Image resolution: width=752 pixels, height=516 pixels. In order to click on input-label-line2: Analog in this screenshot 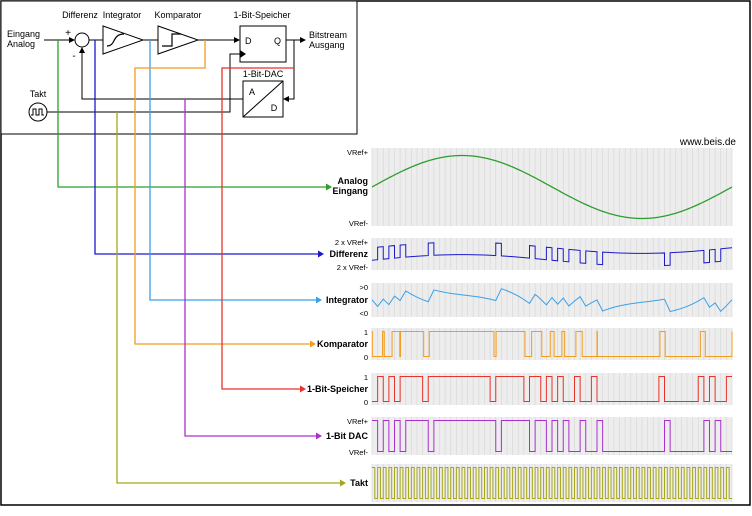, I will do `click(21, 44)`.